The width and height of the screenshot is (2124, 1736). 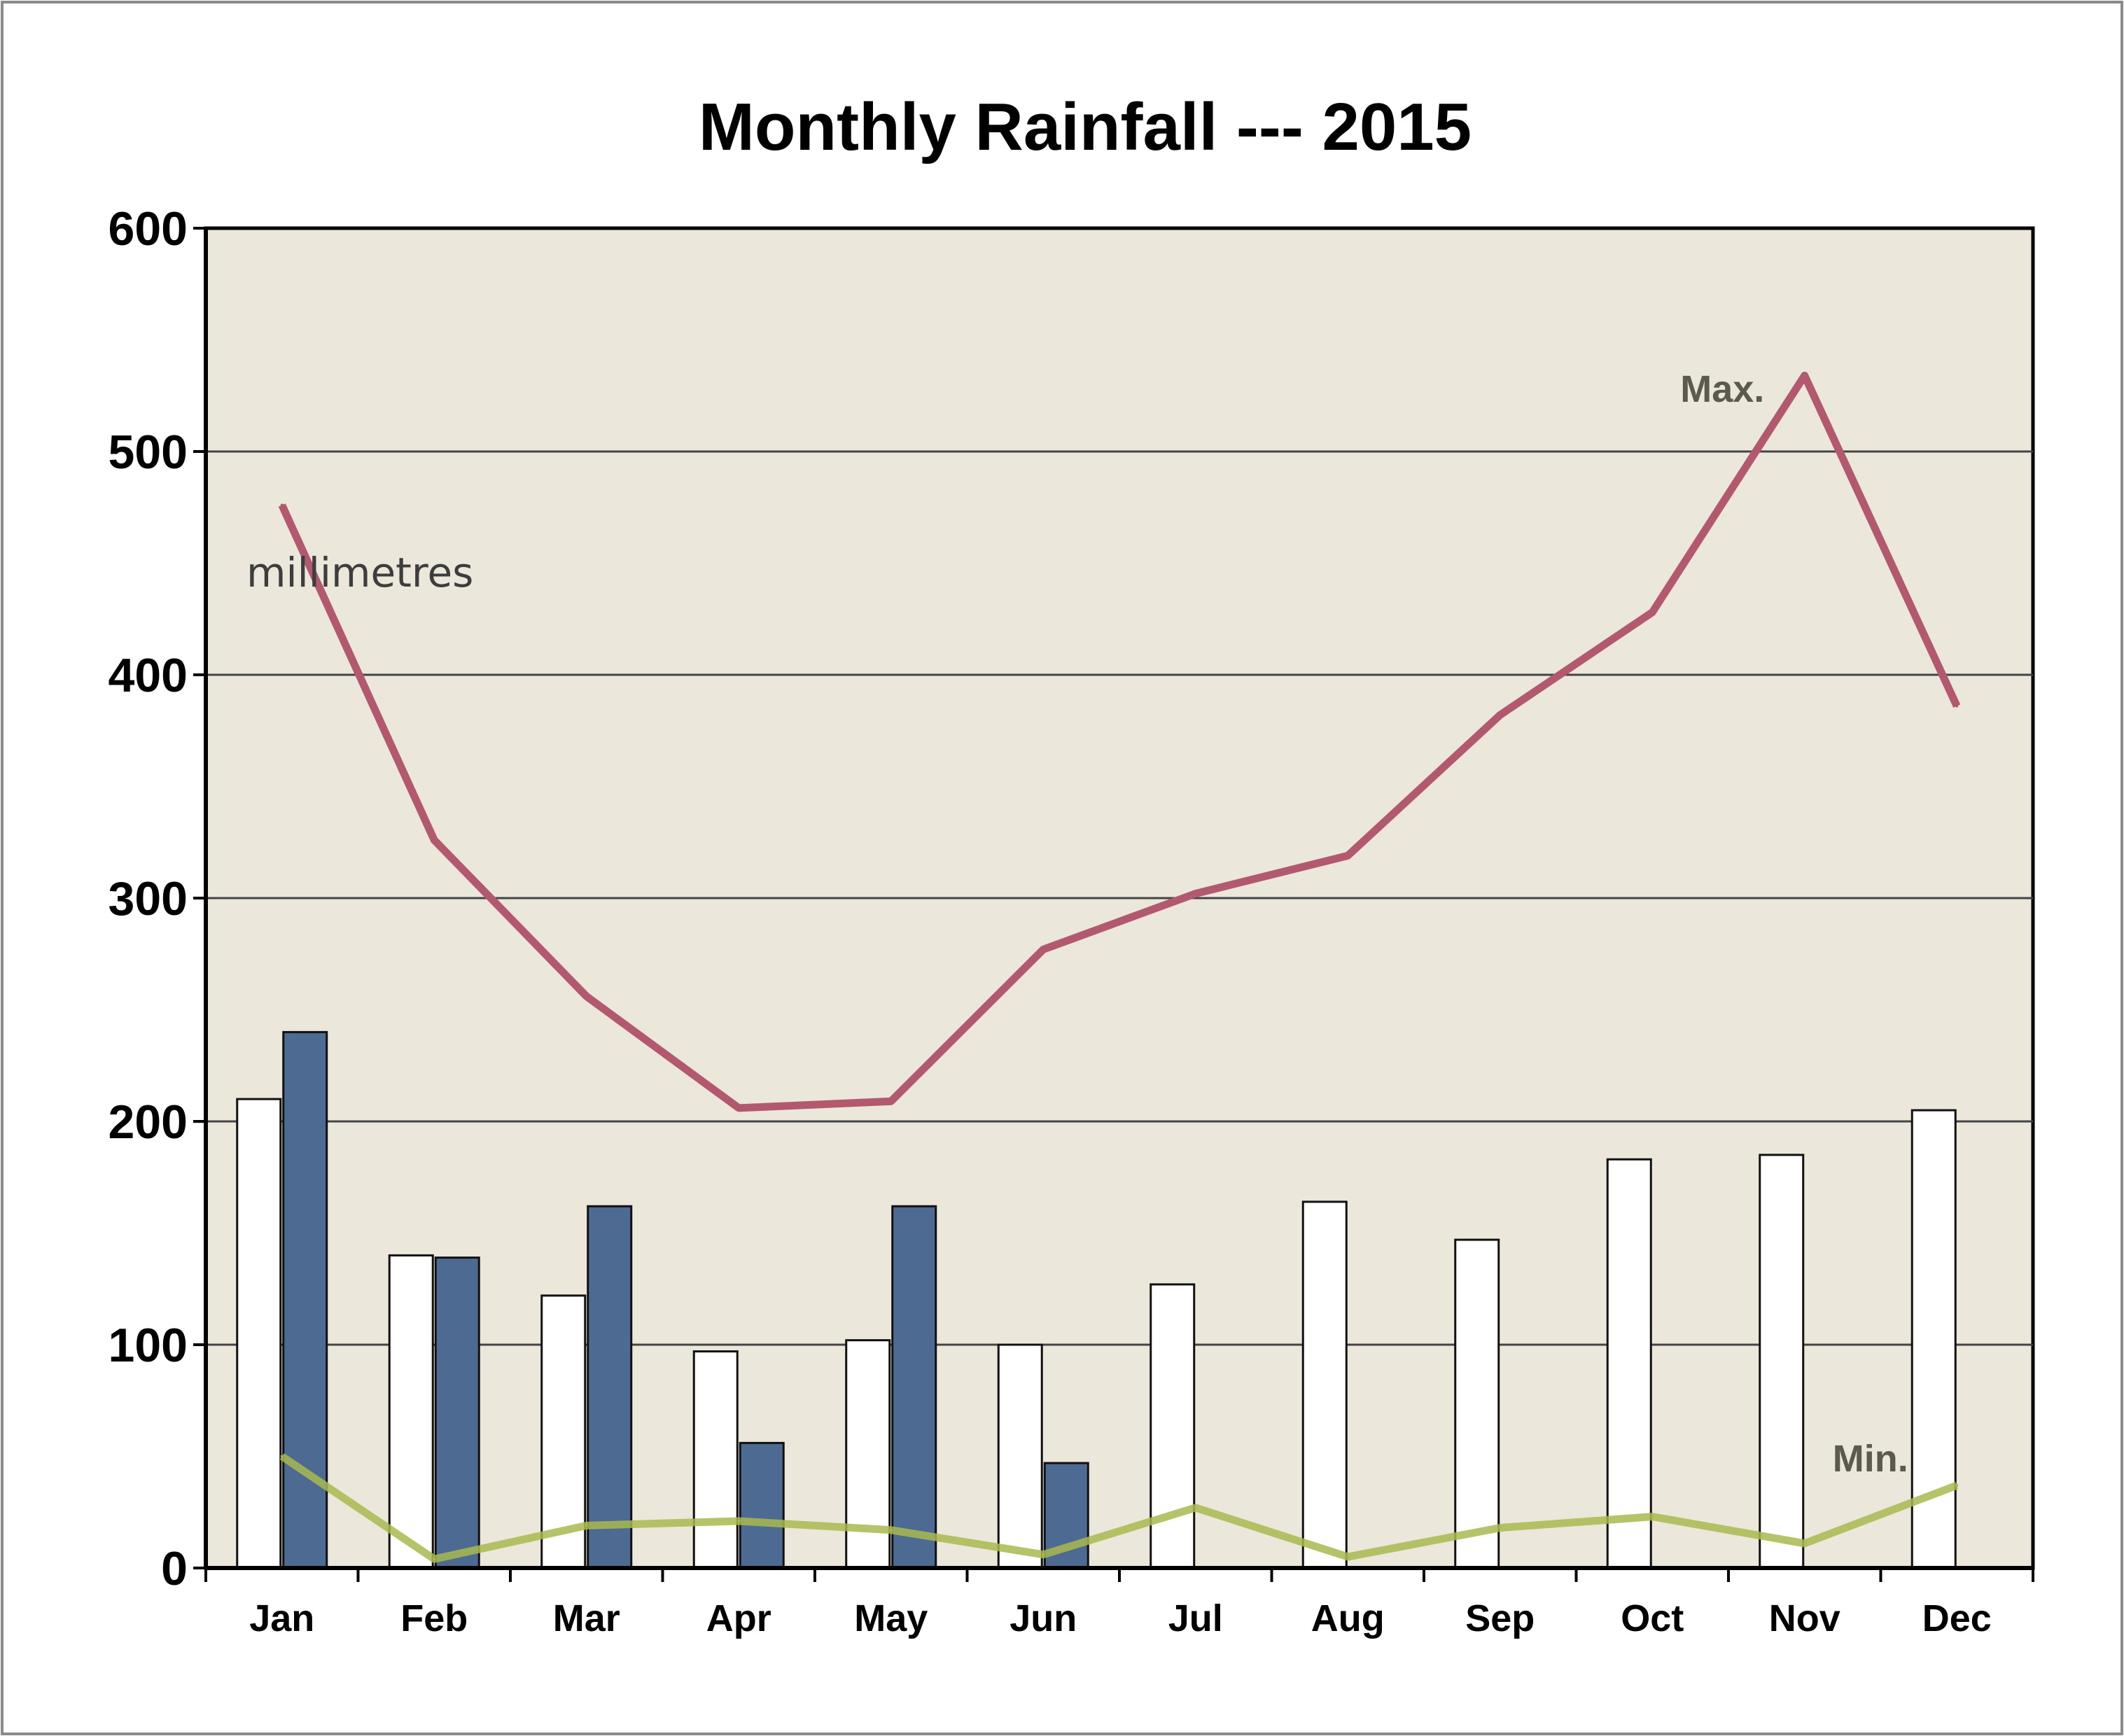 I want to click on x-tick-label: Sep, so click(x=1500, y=1618).